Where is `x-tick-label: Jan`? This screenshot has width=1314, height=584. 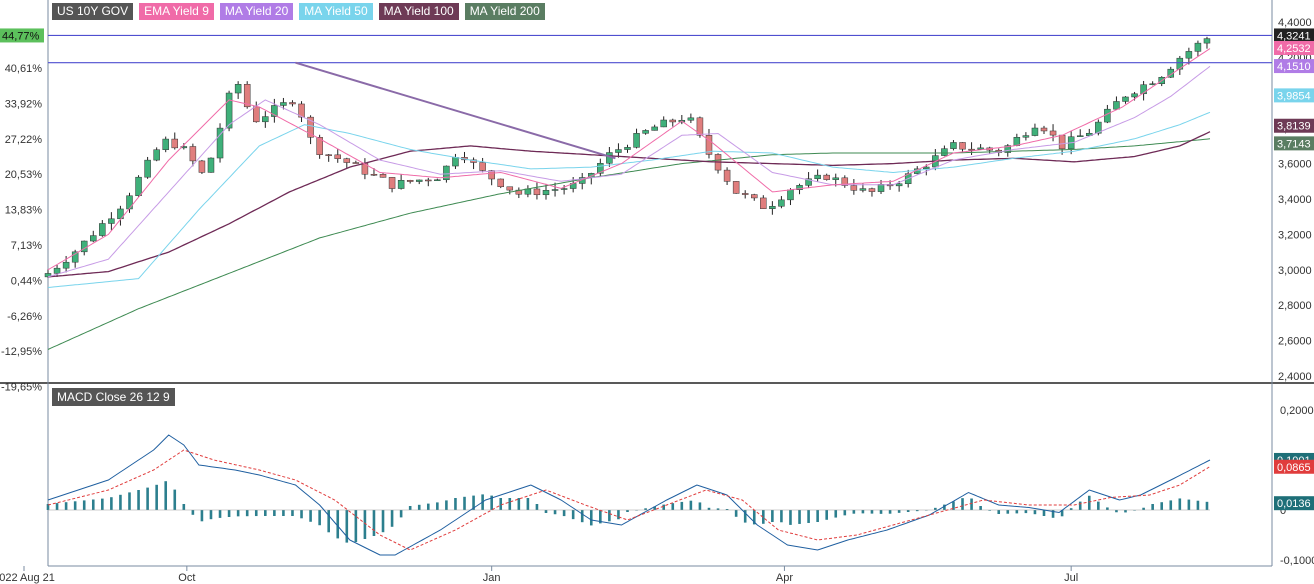
x-tick-label: Jan is located at coordinates (492, 578).